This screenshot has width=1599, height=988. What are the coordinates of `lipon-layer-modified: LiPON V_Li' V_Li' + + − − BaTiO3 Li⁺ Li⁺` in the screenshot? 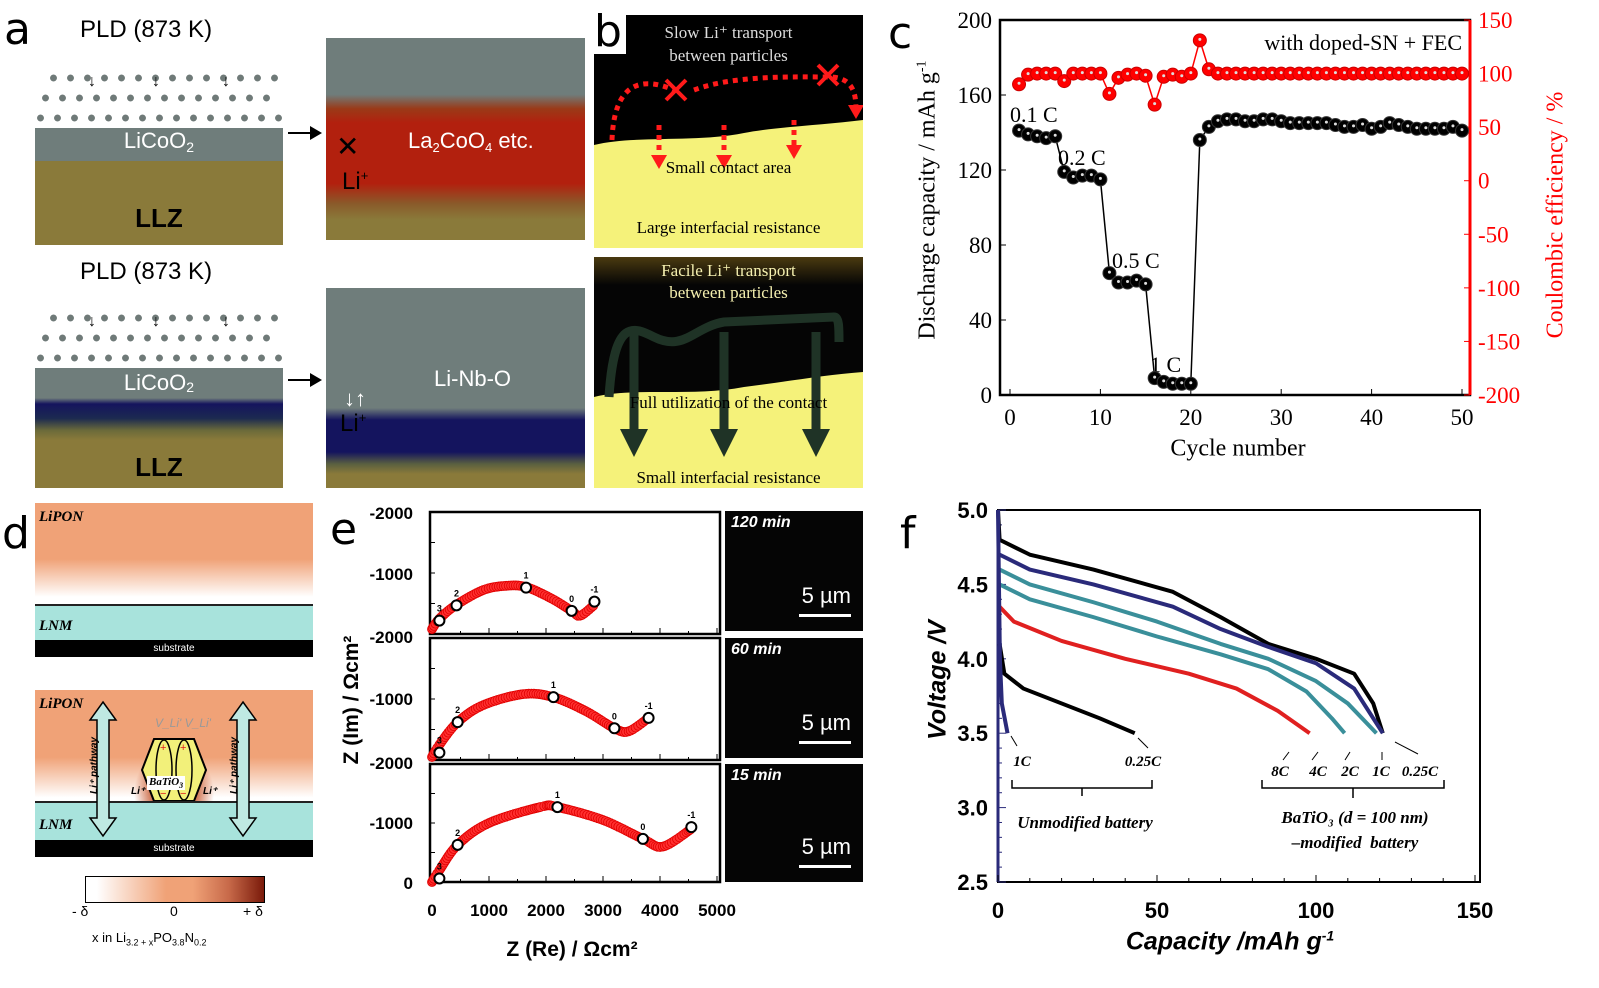 It's located at (174, 746).